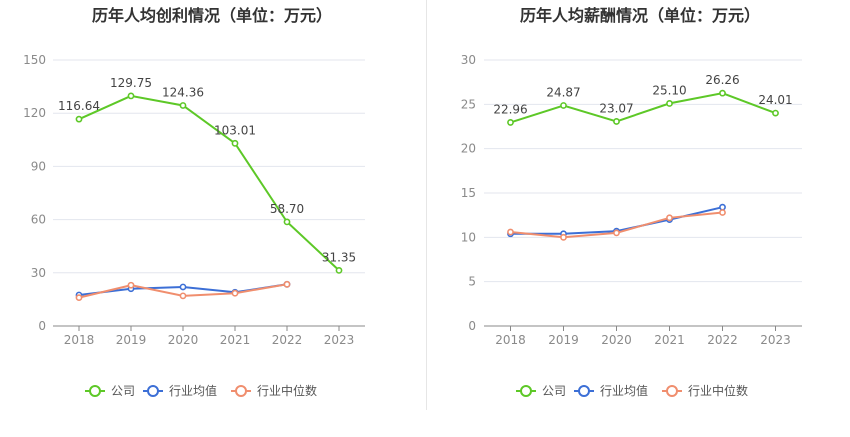  I want to click on y-tick-label: 90, so click(38, 166).